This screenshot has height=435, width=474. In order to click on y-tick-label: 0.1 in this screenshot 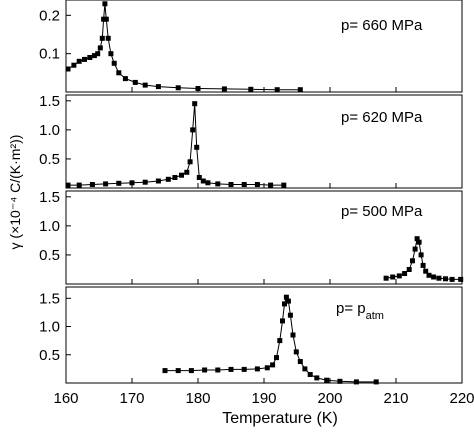, I will do `click(49, 54)`.